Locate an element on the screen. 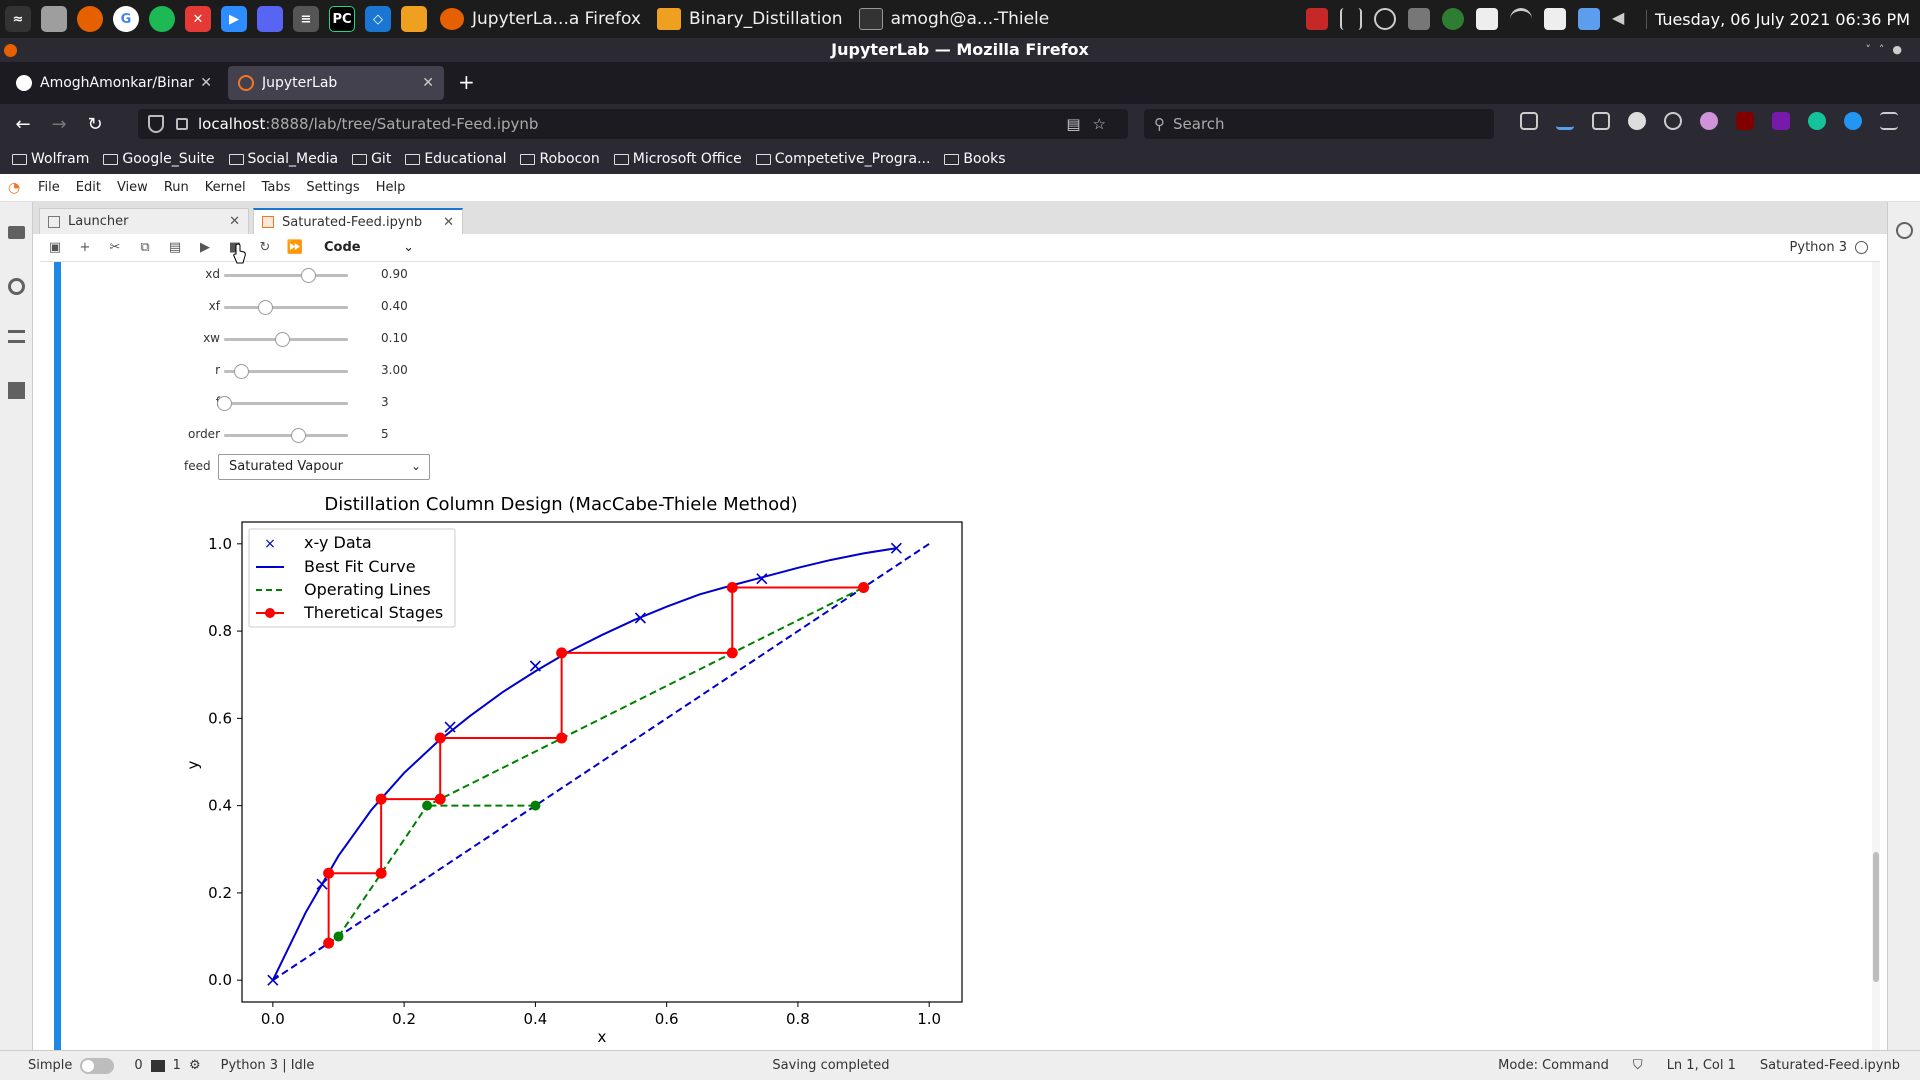 Image resolution: width=1920 pixels, height=1080 pixels. notebook-scrollbar is located at coordinates (1876, 656).